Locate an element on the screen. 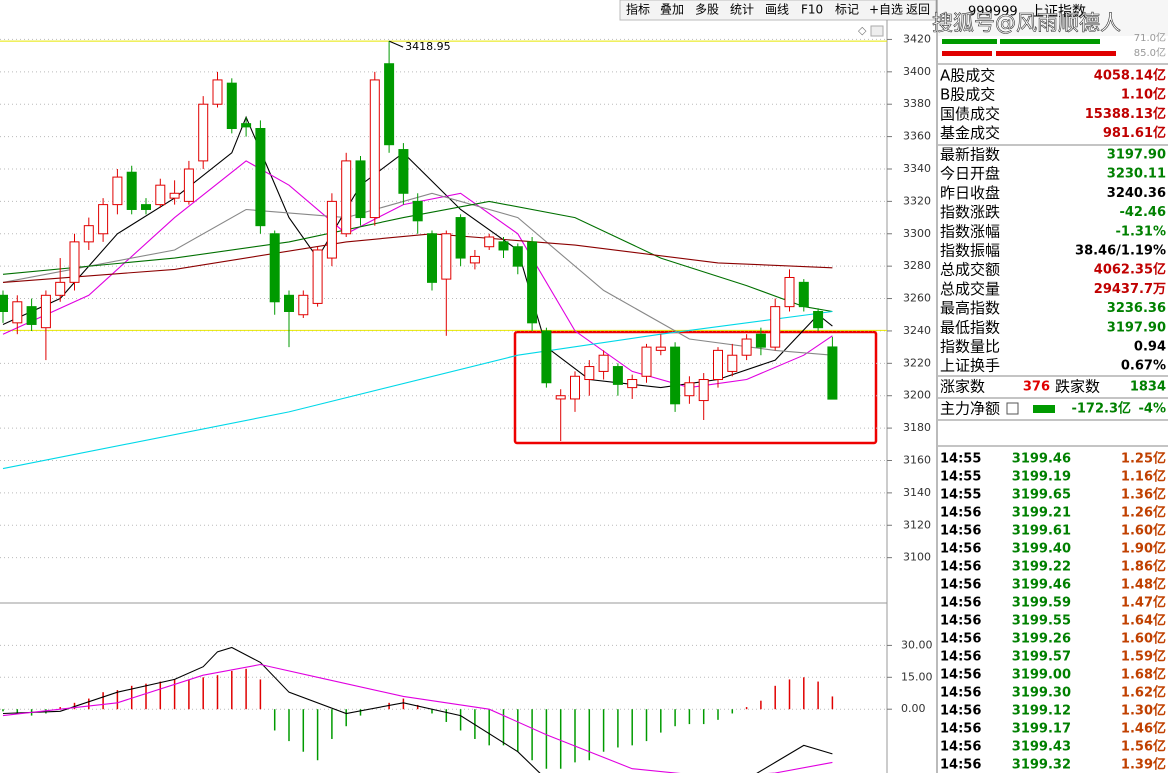  info-value: -1.31% is located at coordinates (1141, 231).